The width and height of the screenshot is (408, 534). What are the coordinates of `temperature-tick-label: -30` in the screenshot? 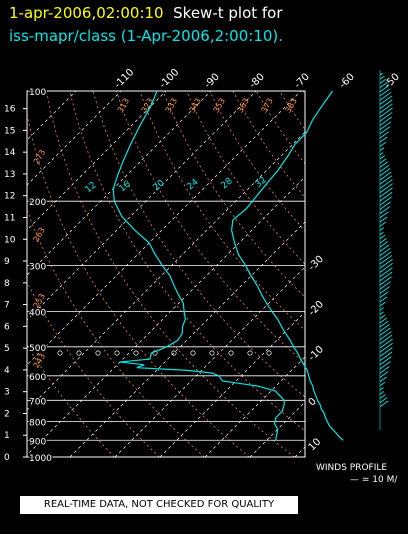 It's located at (316, 263).